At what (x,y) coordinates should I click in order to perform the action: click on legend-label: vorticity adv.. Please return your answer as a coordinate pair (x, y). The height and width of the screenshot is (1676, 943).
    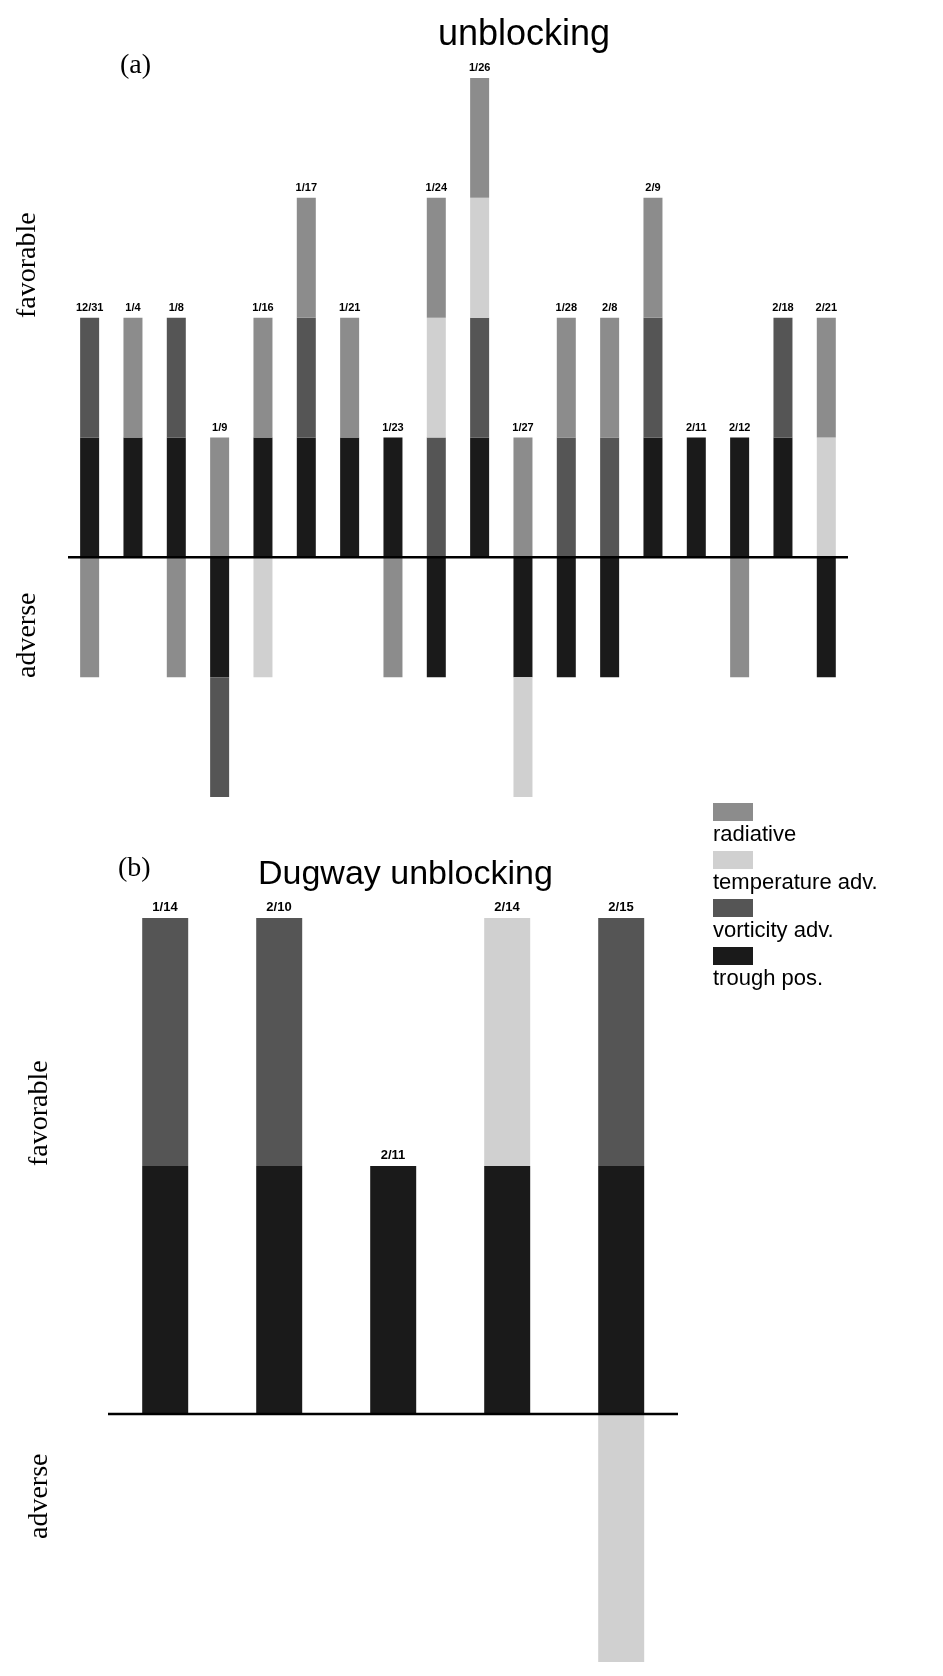
    Looking at the image, I should click on (774, 930).